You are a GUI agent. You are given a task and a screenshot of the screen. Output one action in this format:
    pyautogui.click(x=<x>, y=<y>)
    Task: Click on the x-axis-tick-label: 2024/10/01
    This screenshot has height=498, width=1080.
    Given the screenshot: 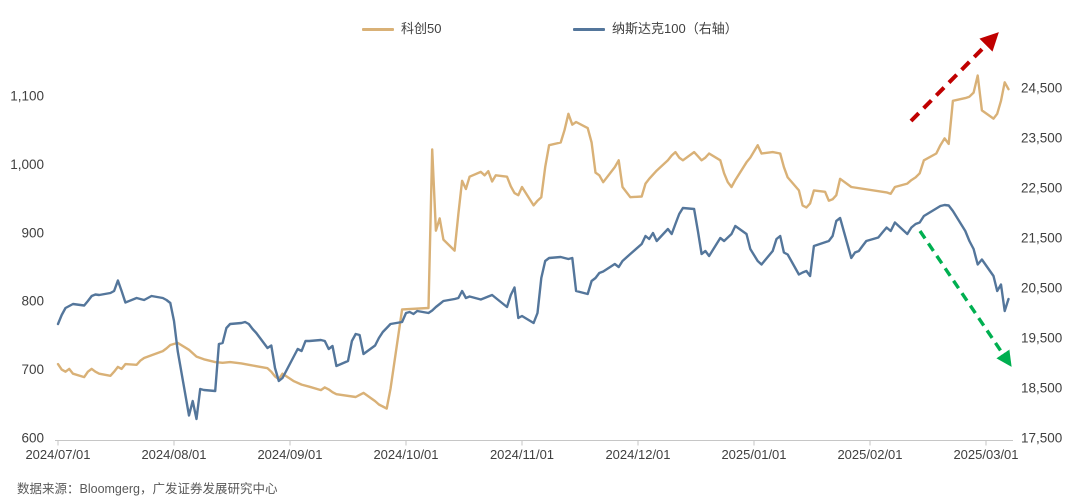 What is the action you would take?
    pyautogui.click(x=405, y=454)
    